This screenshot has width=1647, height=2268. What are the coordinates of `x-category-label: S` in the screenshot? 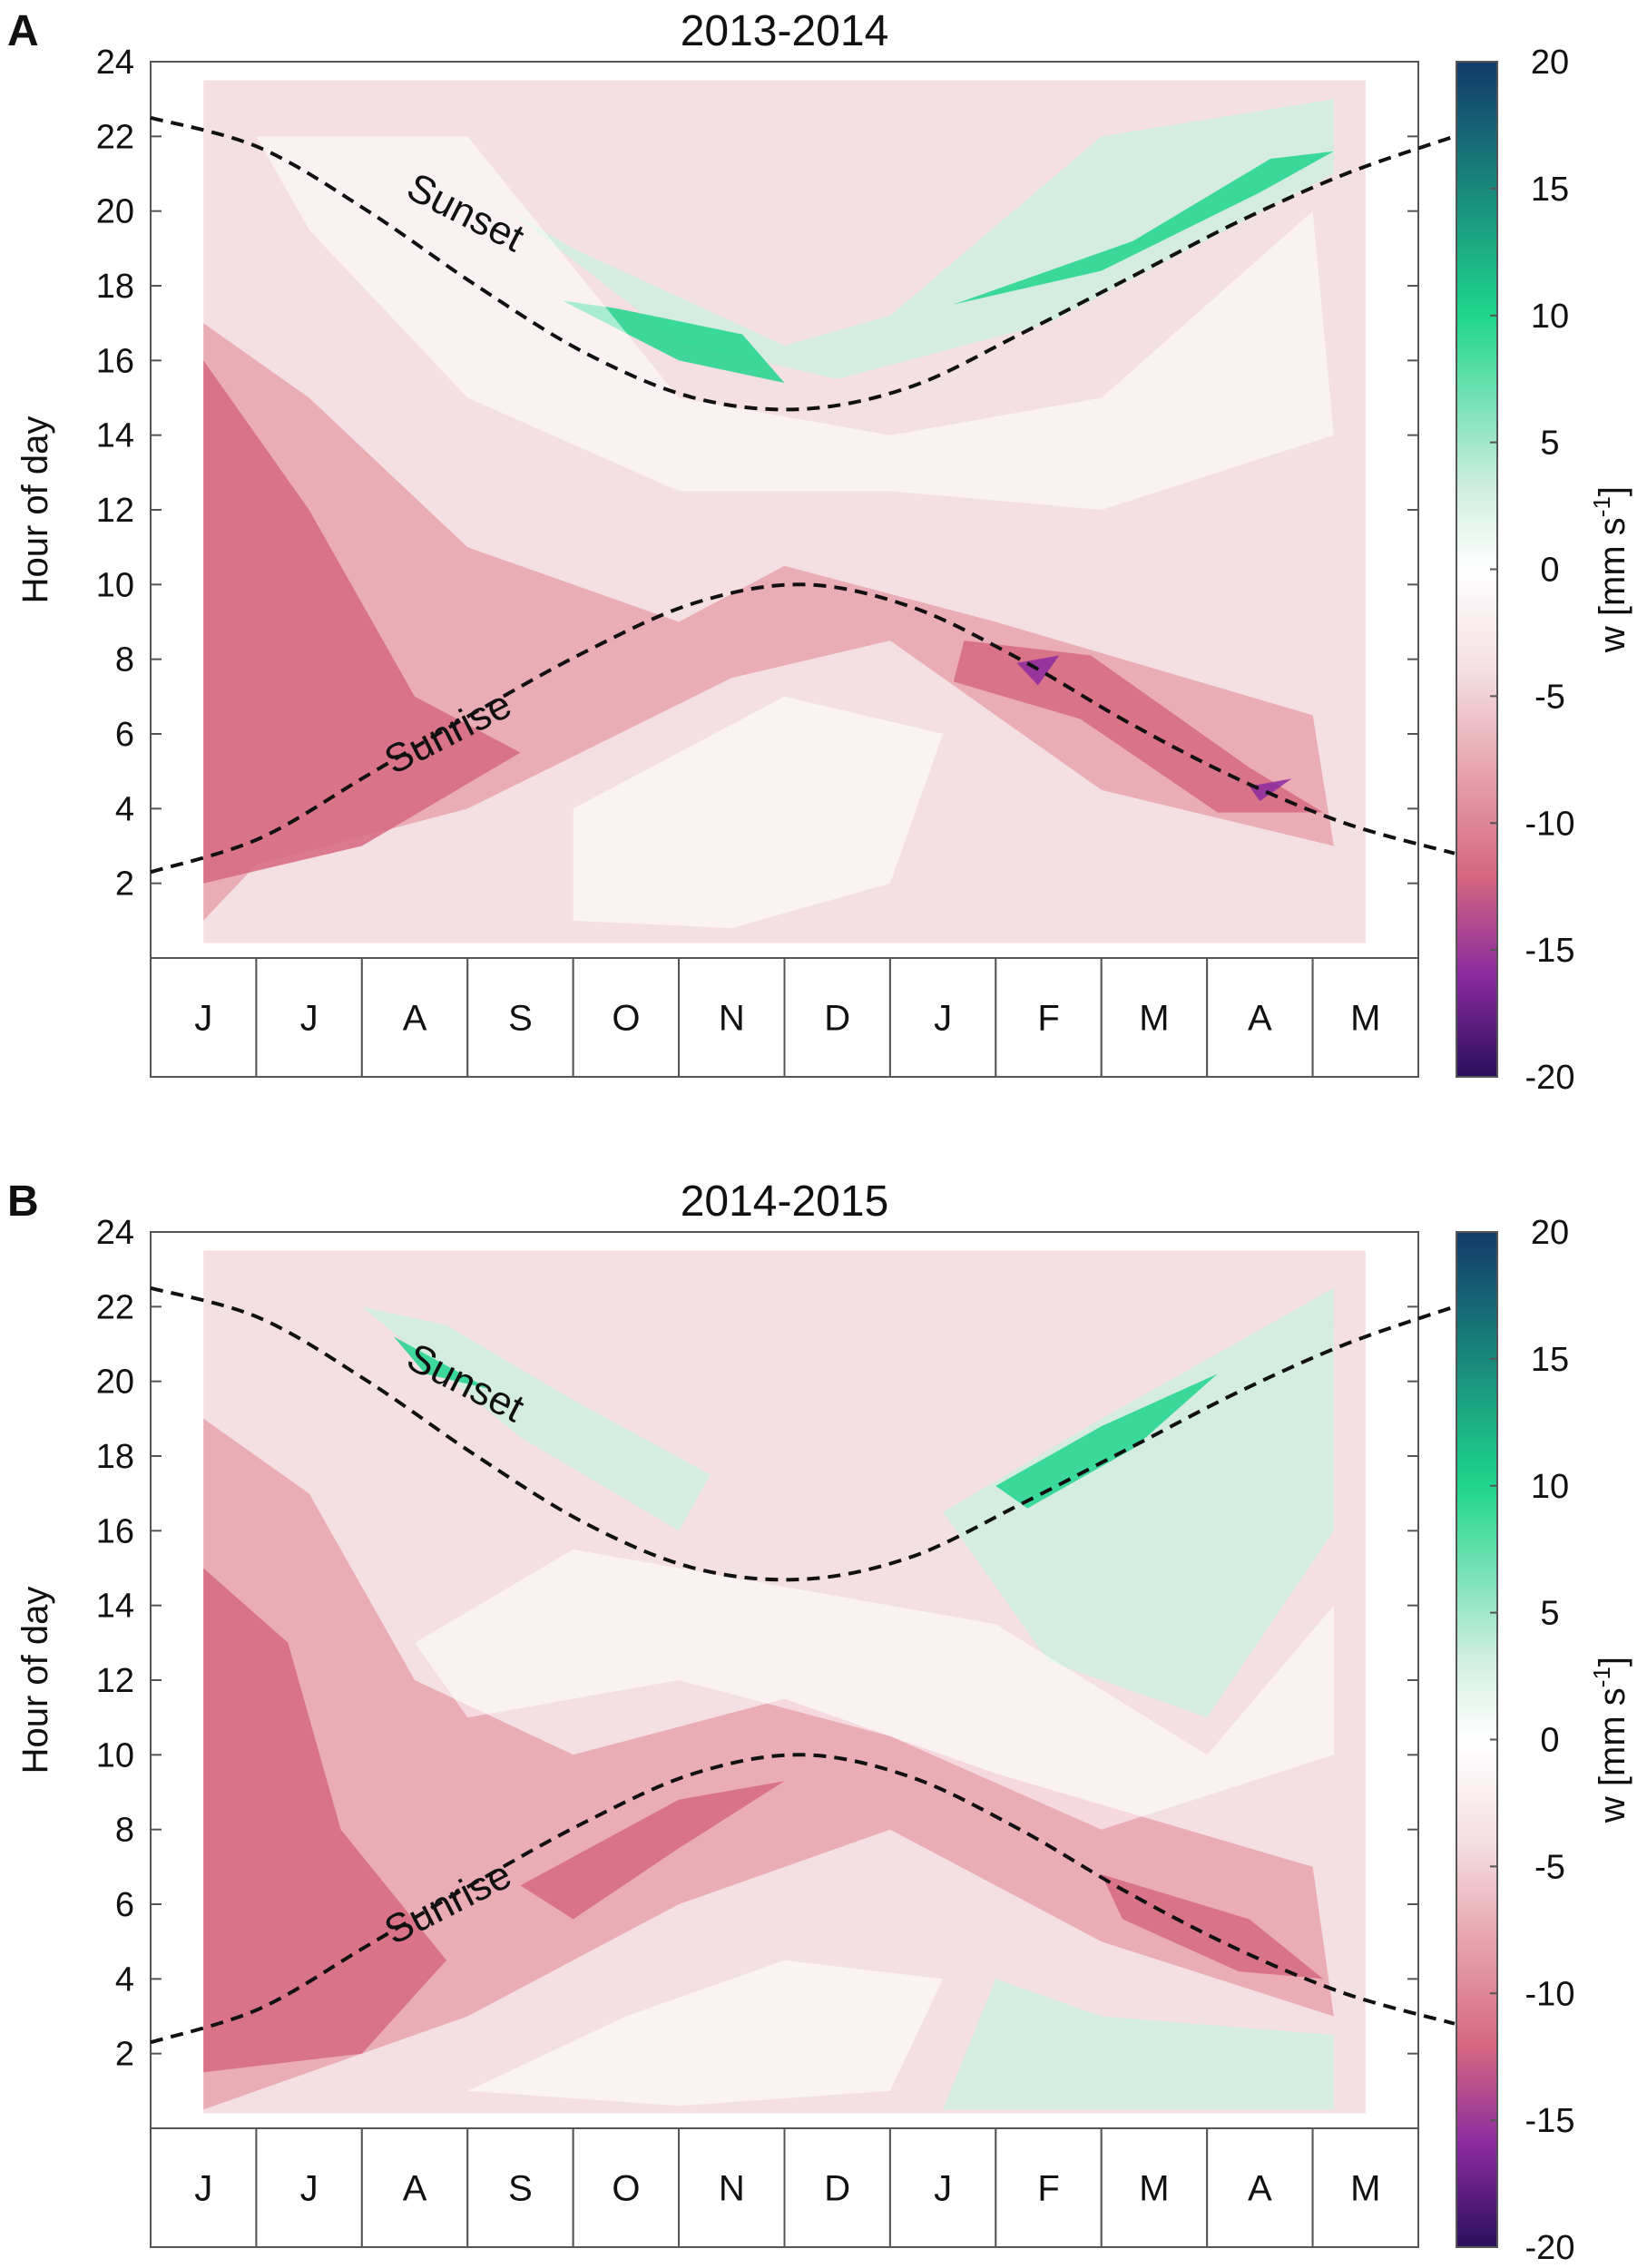 It's located at (520, 2189).